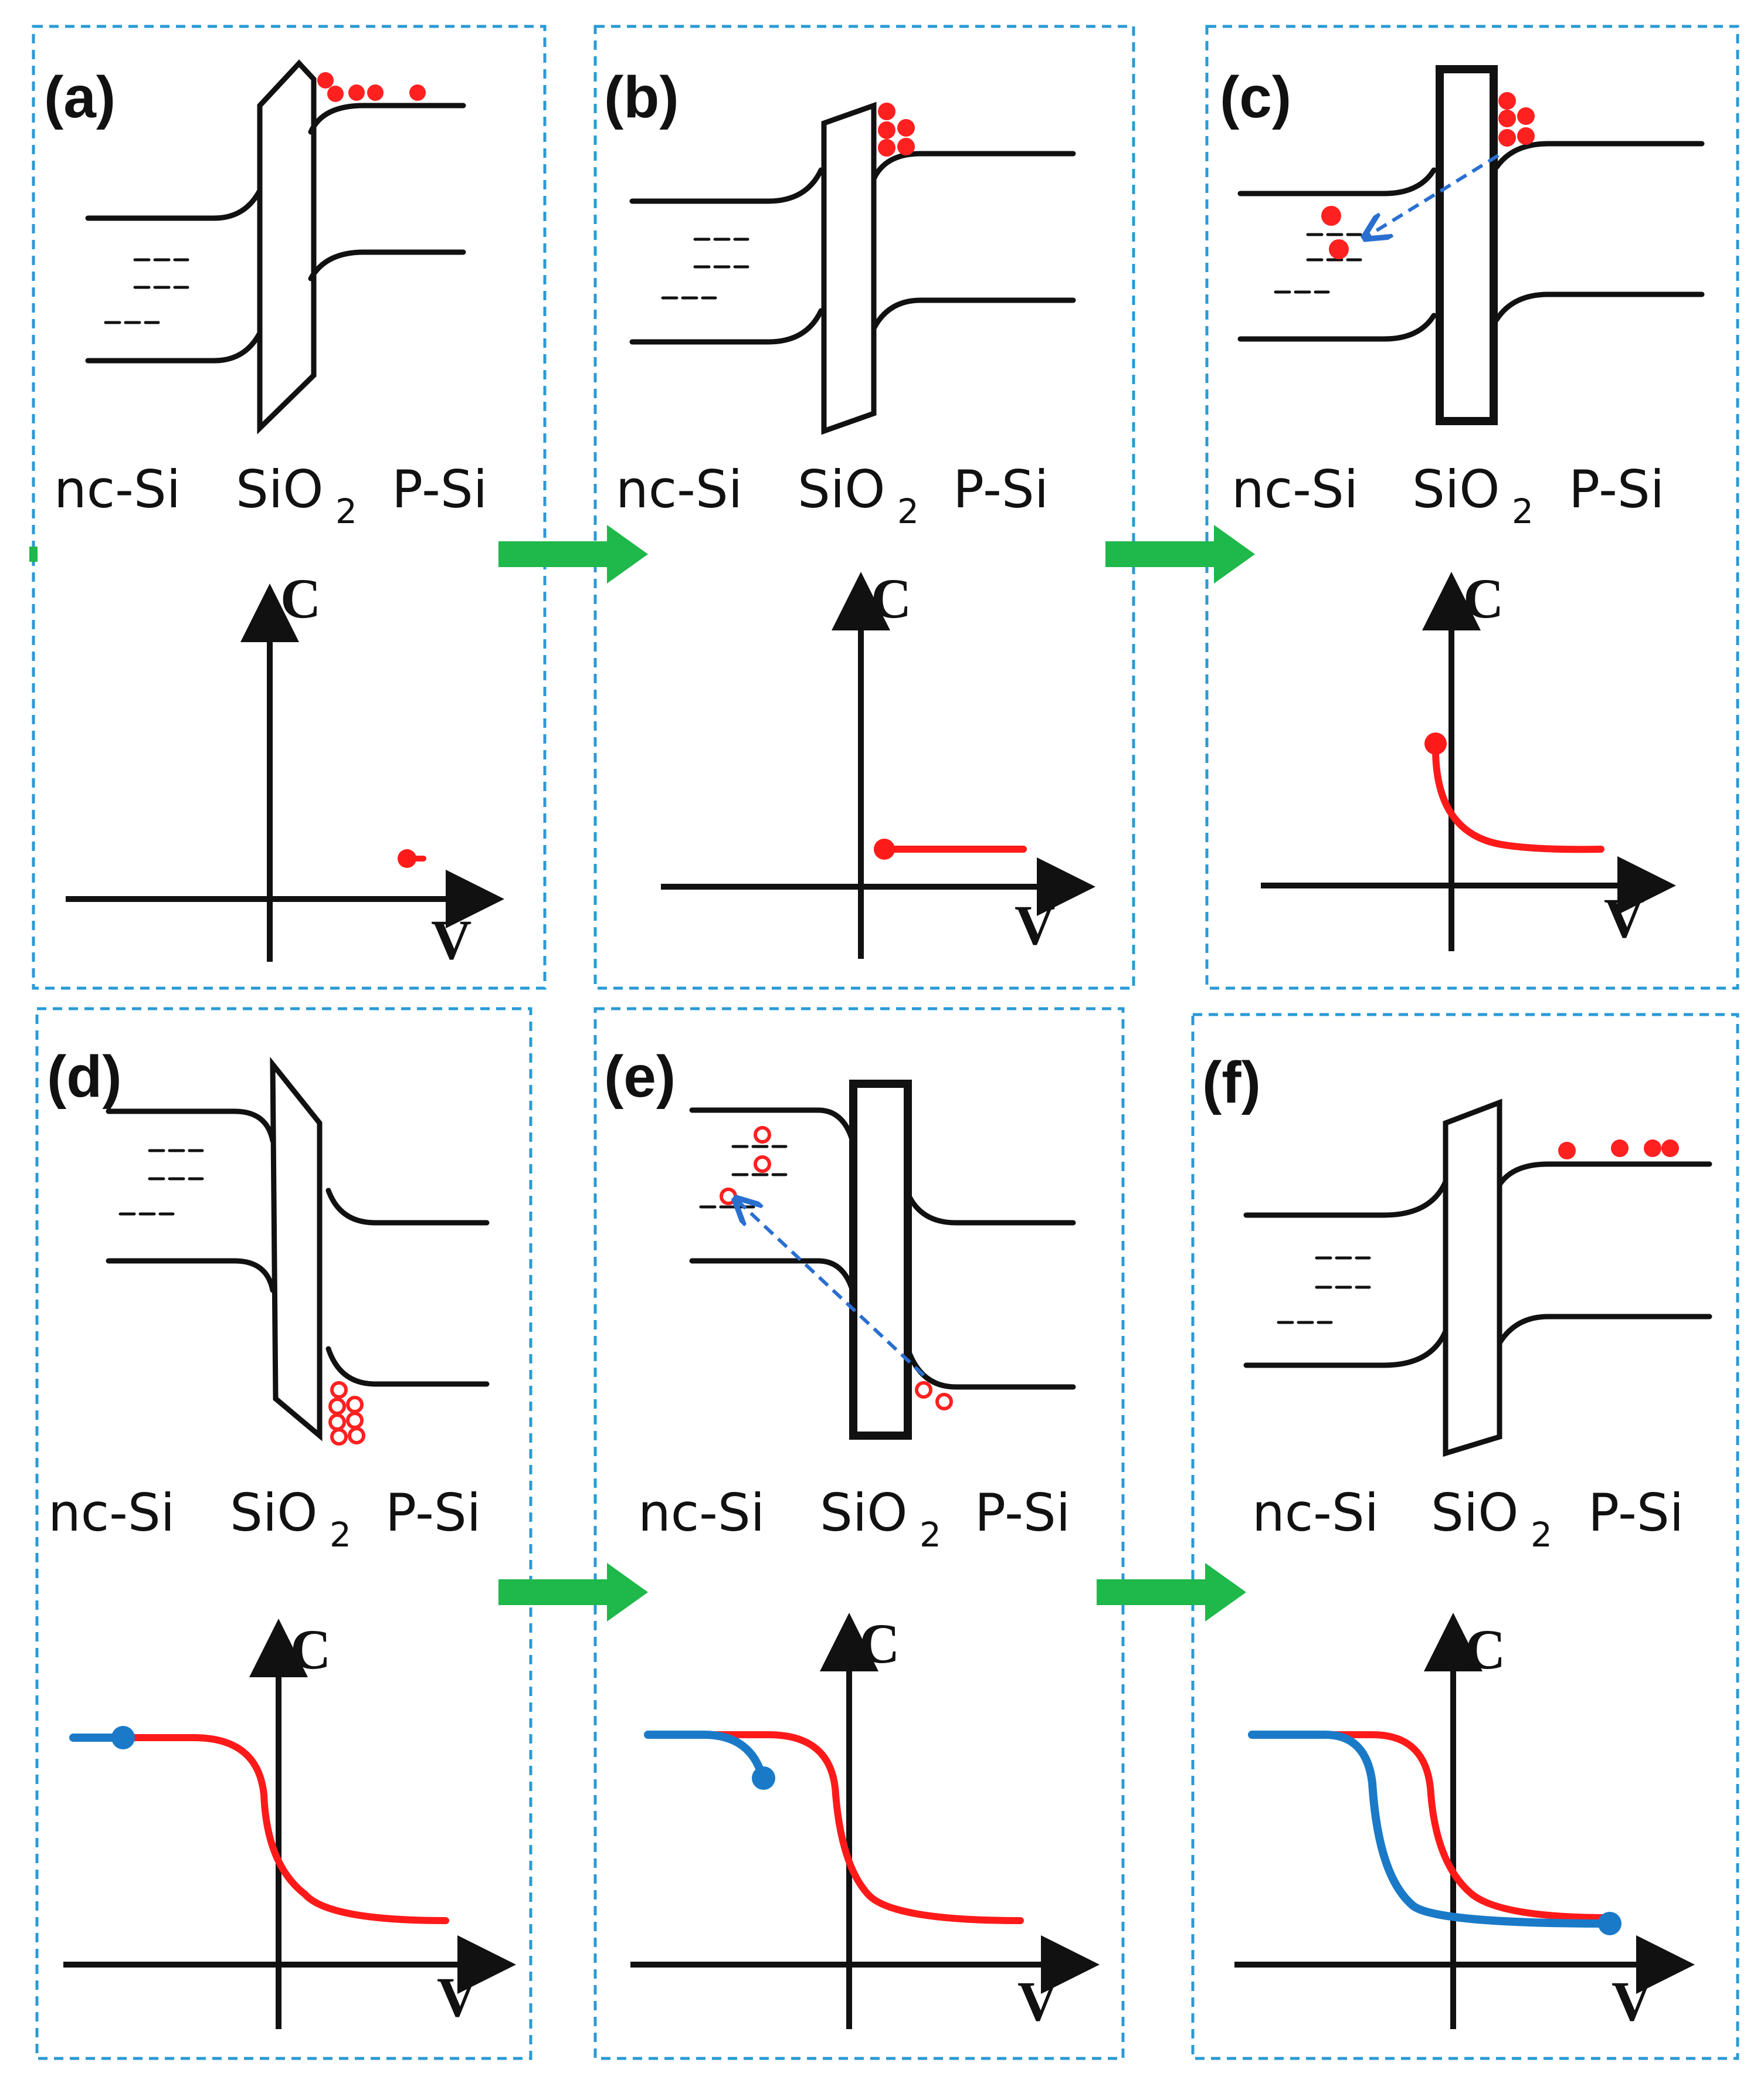 This screenshot has height=2086, width=1764. What do you see at coordinates (146, 291) in the screenshot?
I see `trap-levels-a` at bounding box center [146, 291].